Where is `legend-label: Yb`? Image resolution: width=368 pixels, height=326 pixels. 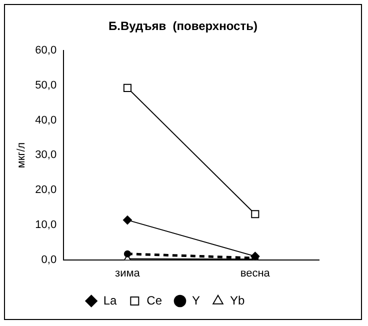 legend-label: Yb is located at coordinates (238, 300).